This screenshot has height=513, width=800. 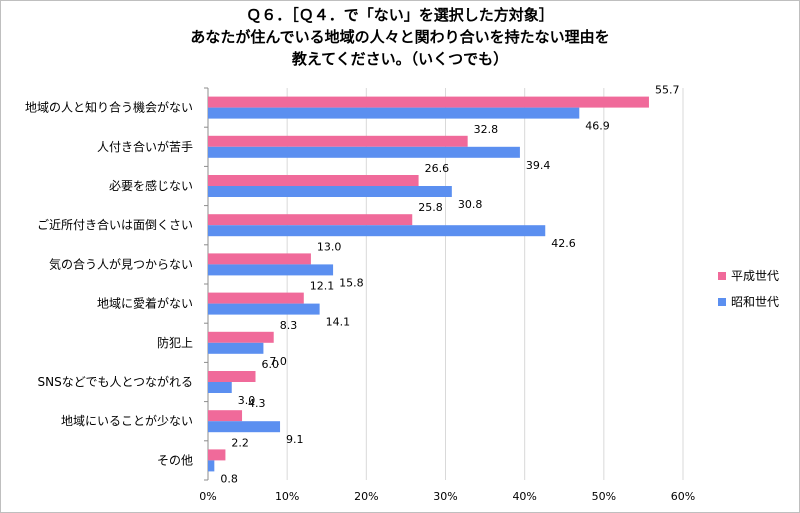 I want to click on data-label: 8.3, so click(x=289, y=325).